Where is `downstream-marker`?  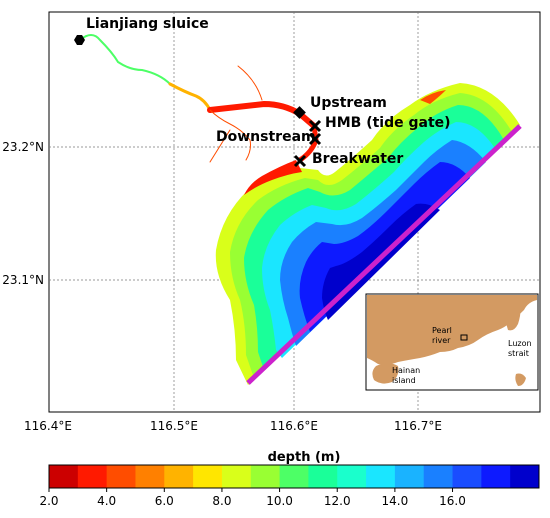 downstream-marker is located at coordinates (315, 139).